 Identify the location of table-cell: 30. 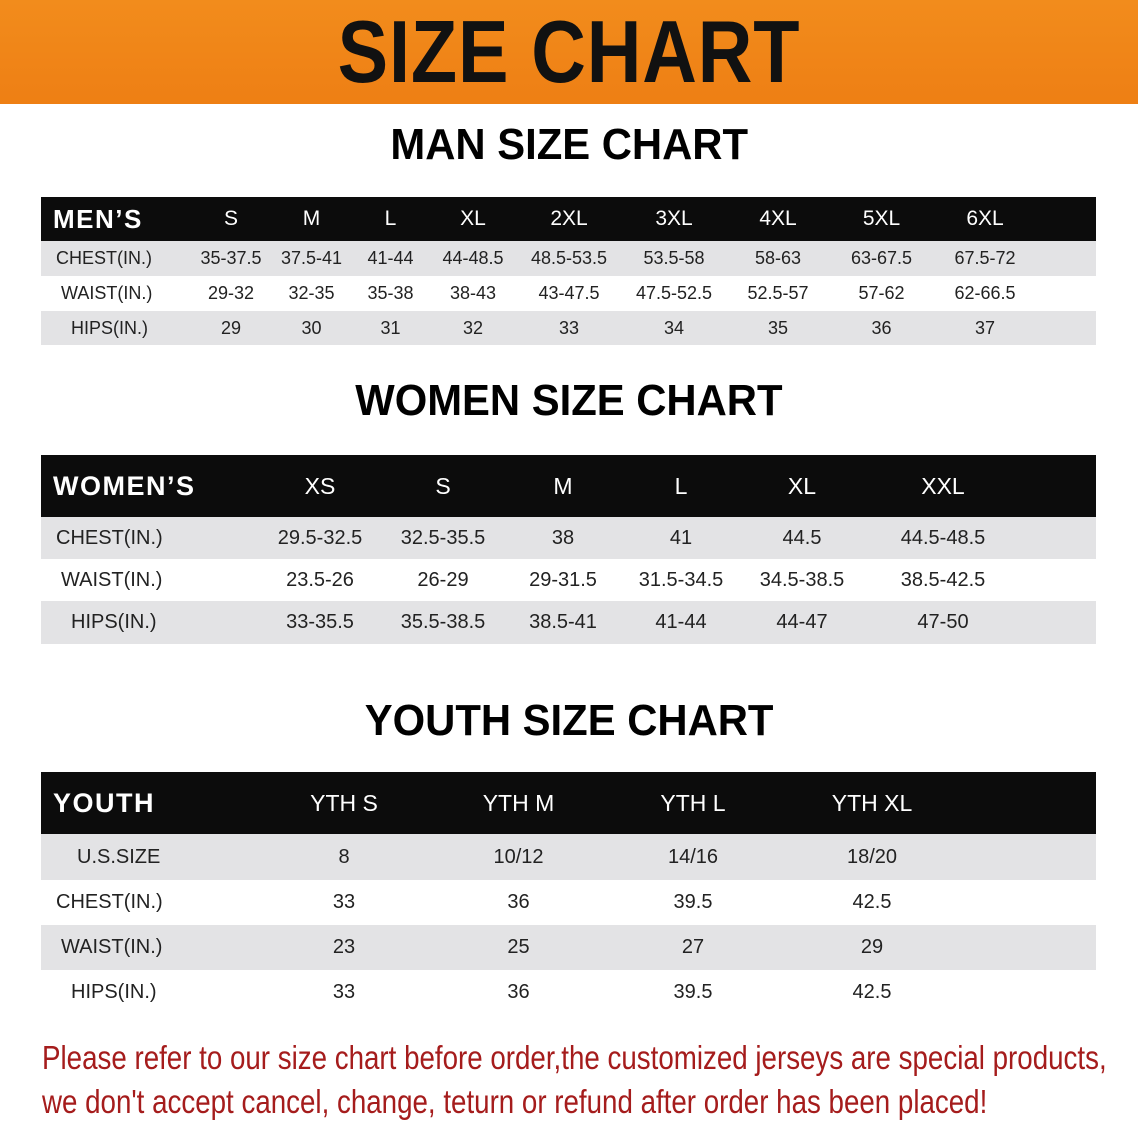
(311, 327).